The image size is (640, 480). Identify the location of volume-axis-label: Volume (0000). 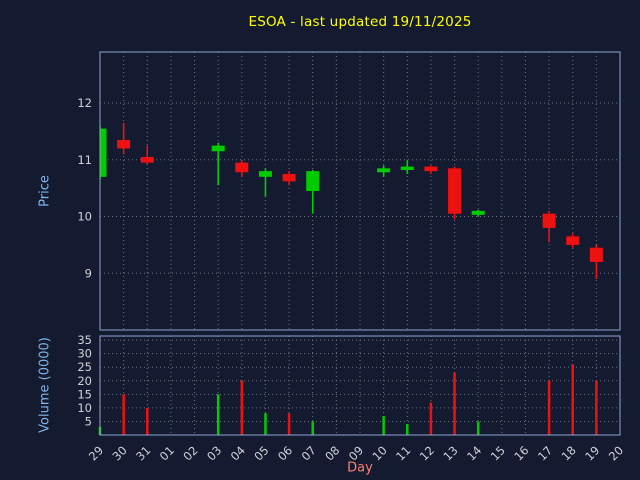
(45, 385).